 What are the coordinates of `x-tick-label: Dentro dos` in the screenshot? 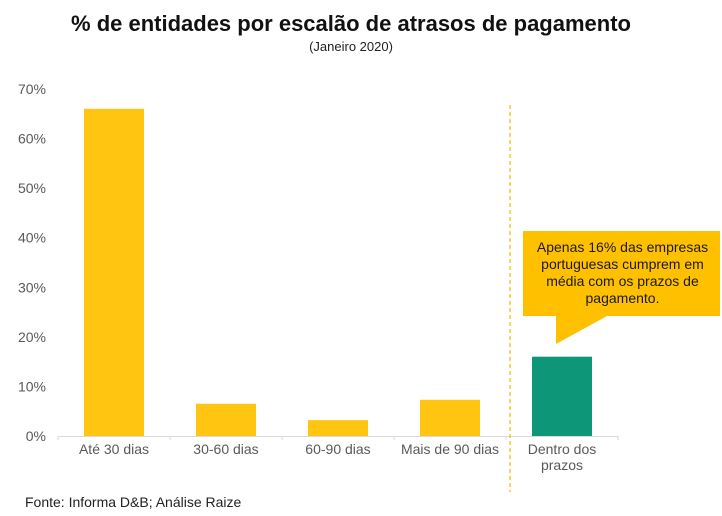 It's located at (562, 449).